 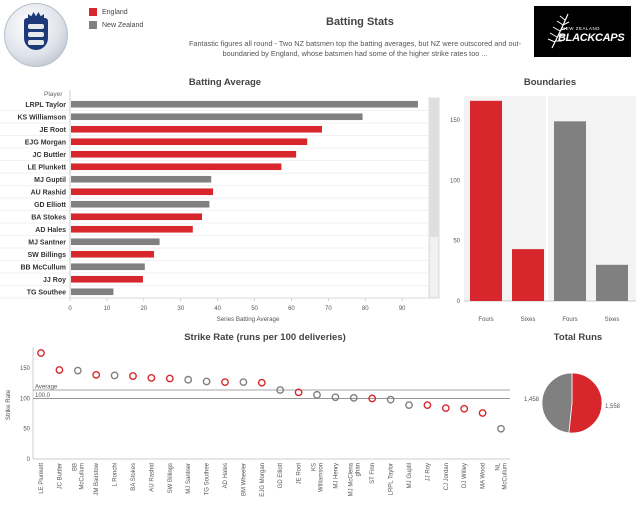 What do you see at coordinates (60, 476) in the screenshot?
I see `x-tick-label-line: JC Buttler` at bounding box center [60, 476].